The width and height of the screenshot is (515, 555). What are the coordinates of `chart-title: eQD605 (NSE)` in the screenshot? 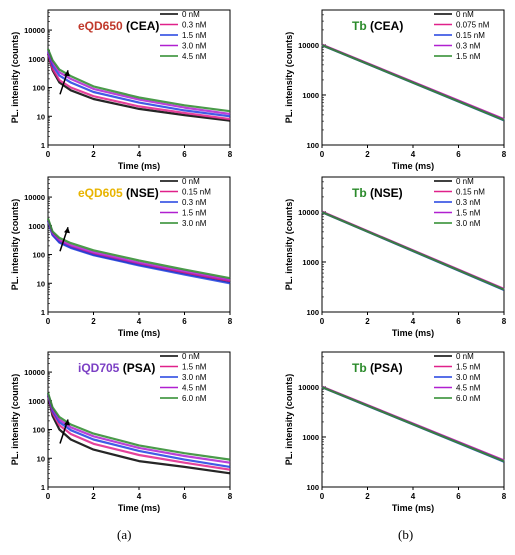 It's located at (118, 193).